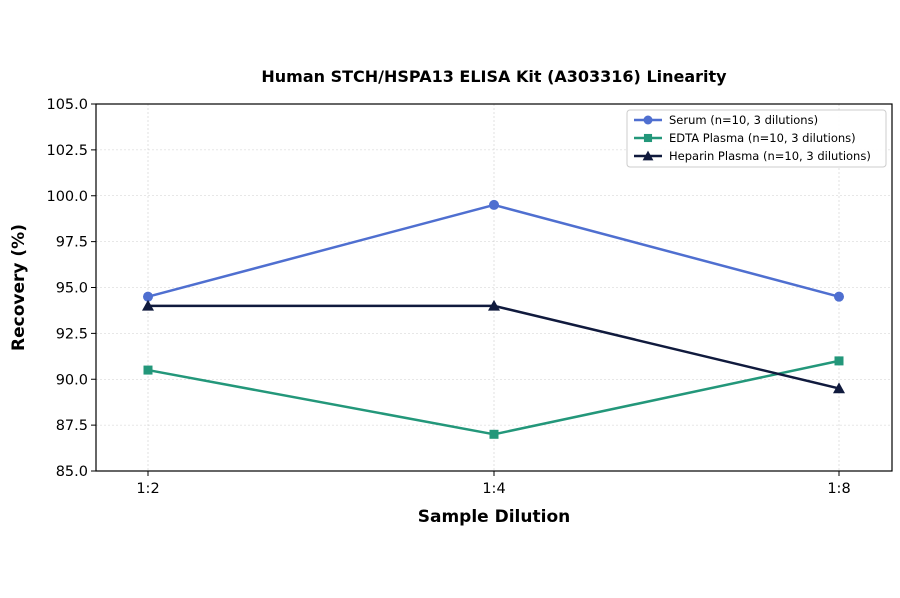  What do you see at coordinates (743, 120) in the screenshot?
I see `legend-label: Serum (n=10, 3 dilutions)` at bounding box center [743, 120].